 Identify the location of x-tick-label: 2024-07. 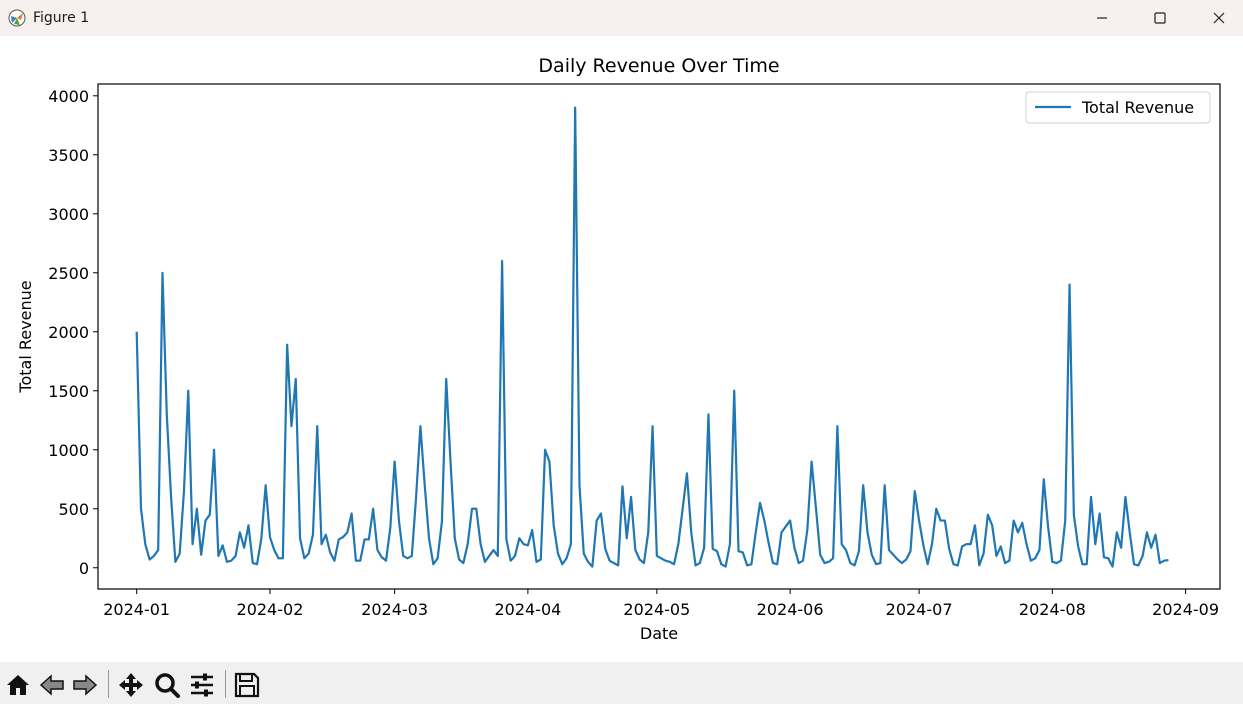
(919, 609).